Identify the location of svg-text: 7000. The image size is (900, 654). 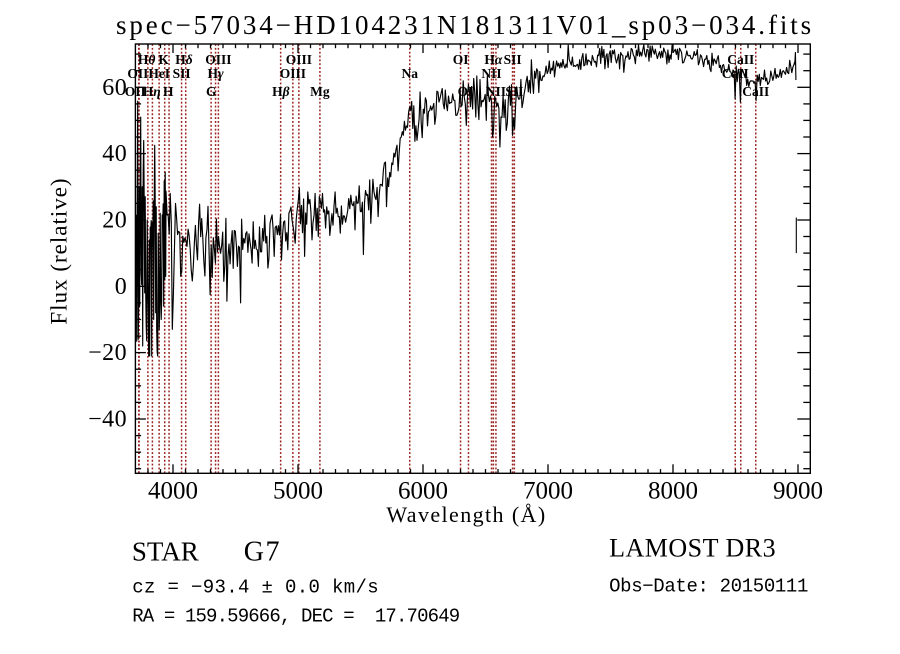
(548, 490).